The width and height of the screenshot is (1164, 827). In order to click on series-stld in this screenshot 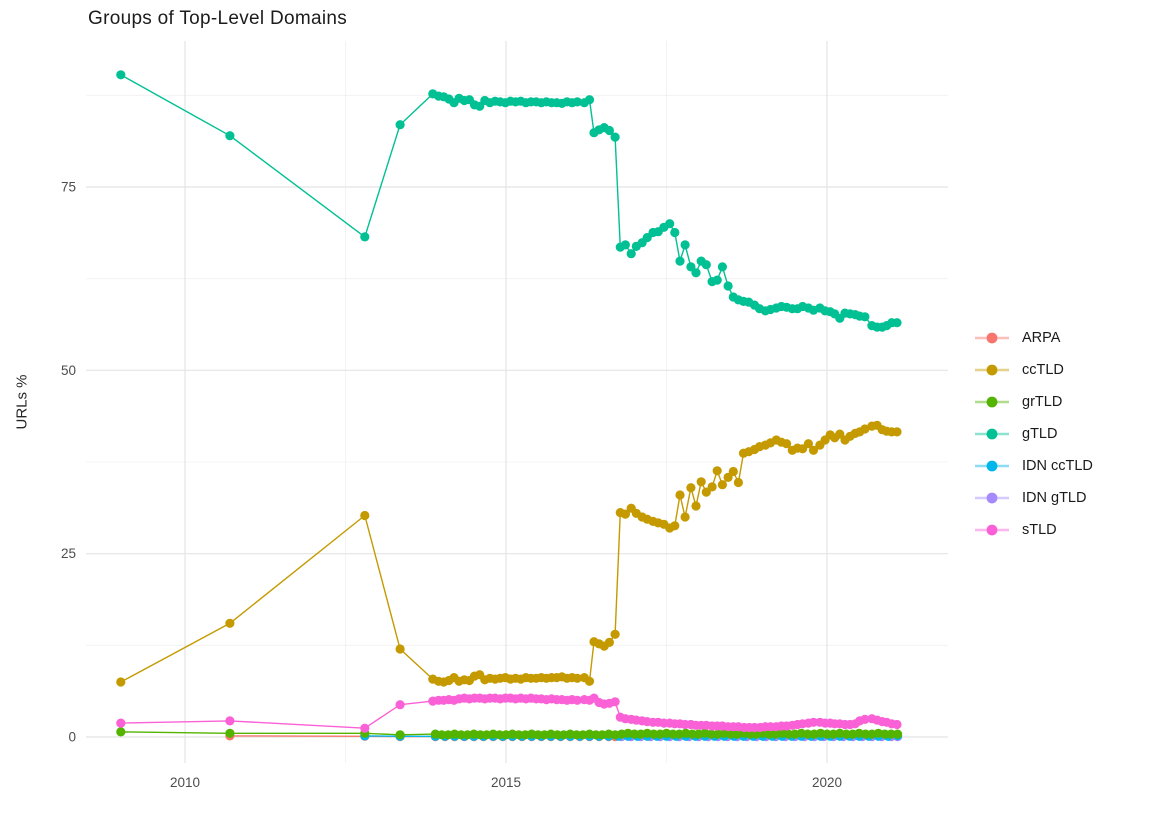, I will do `click(509, 713)`.